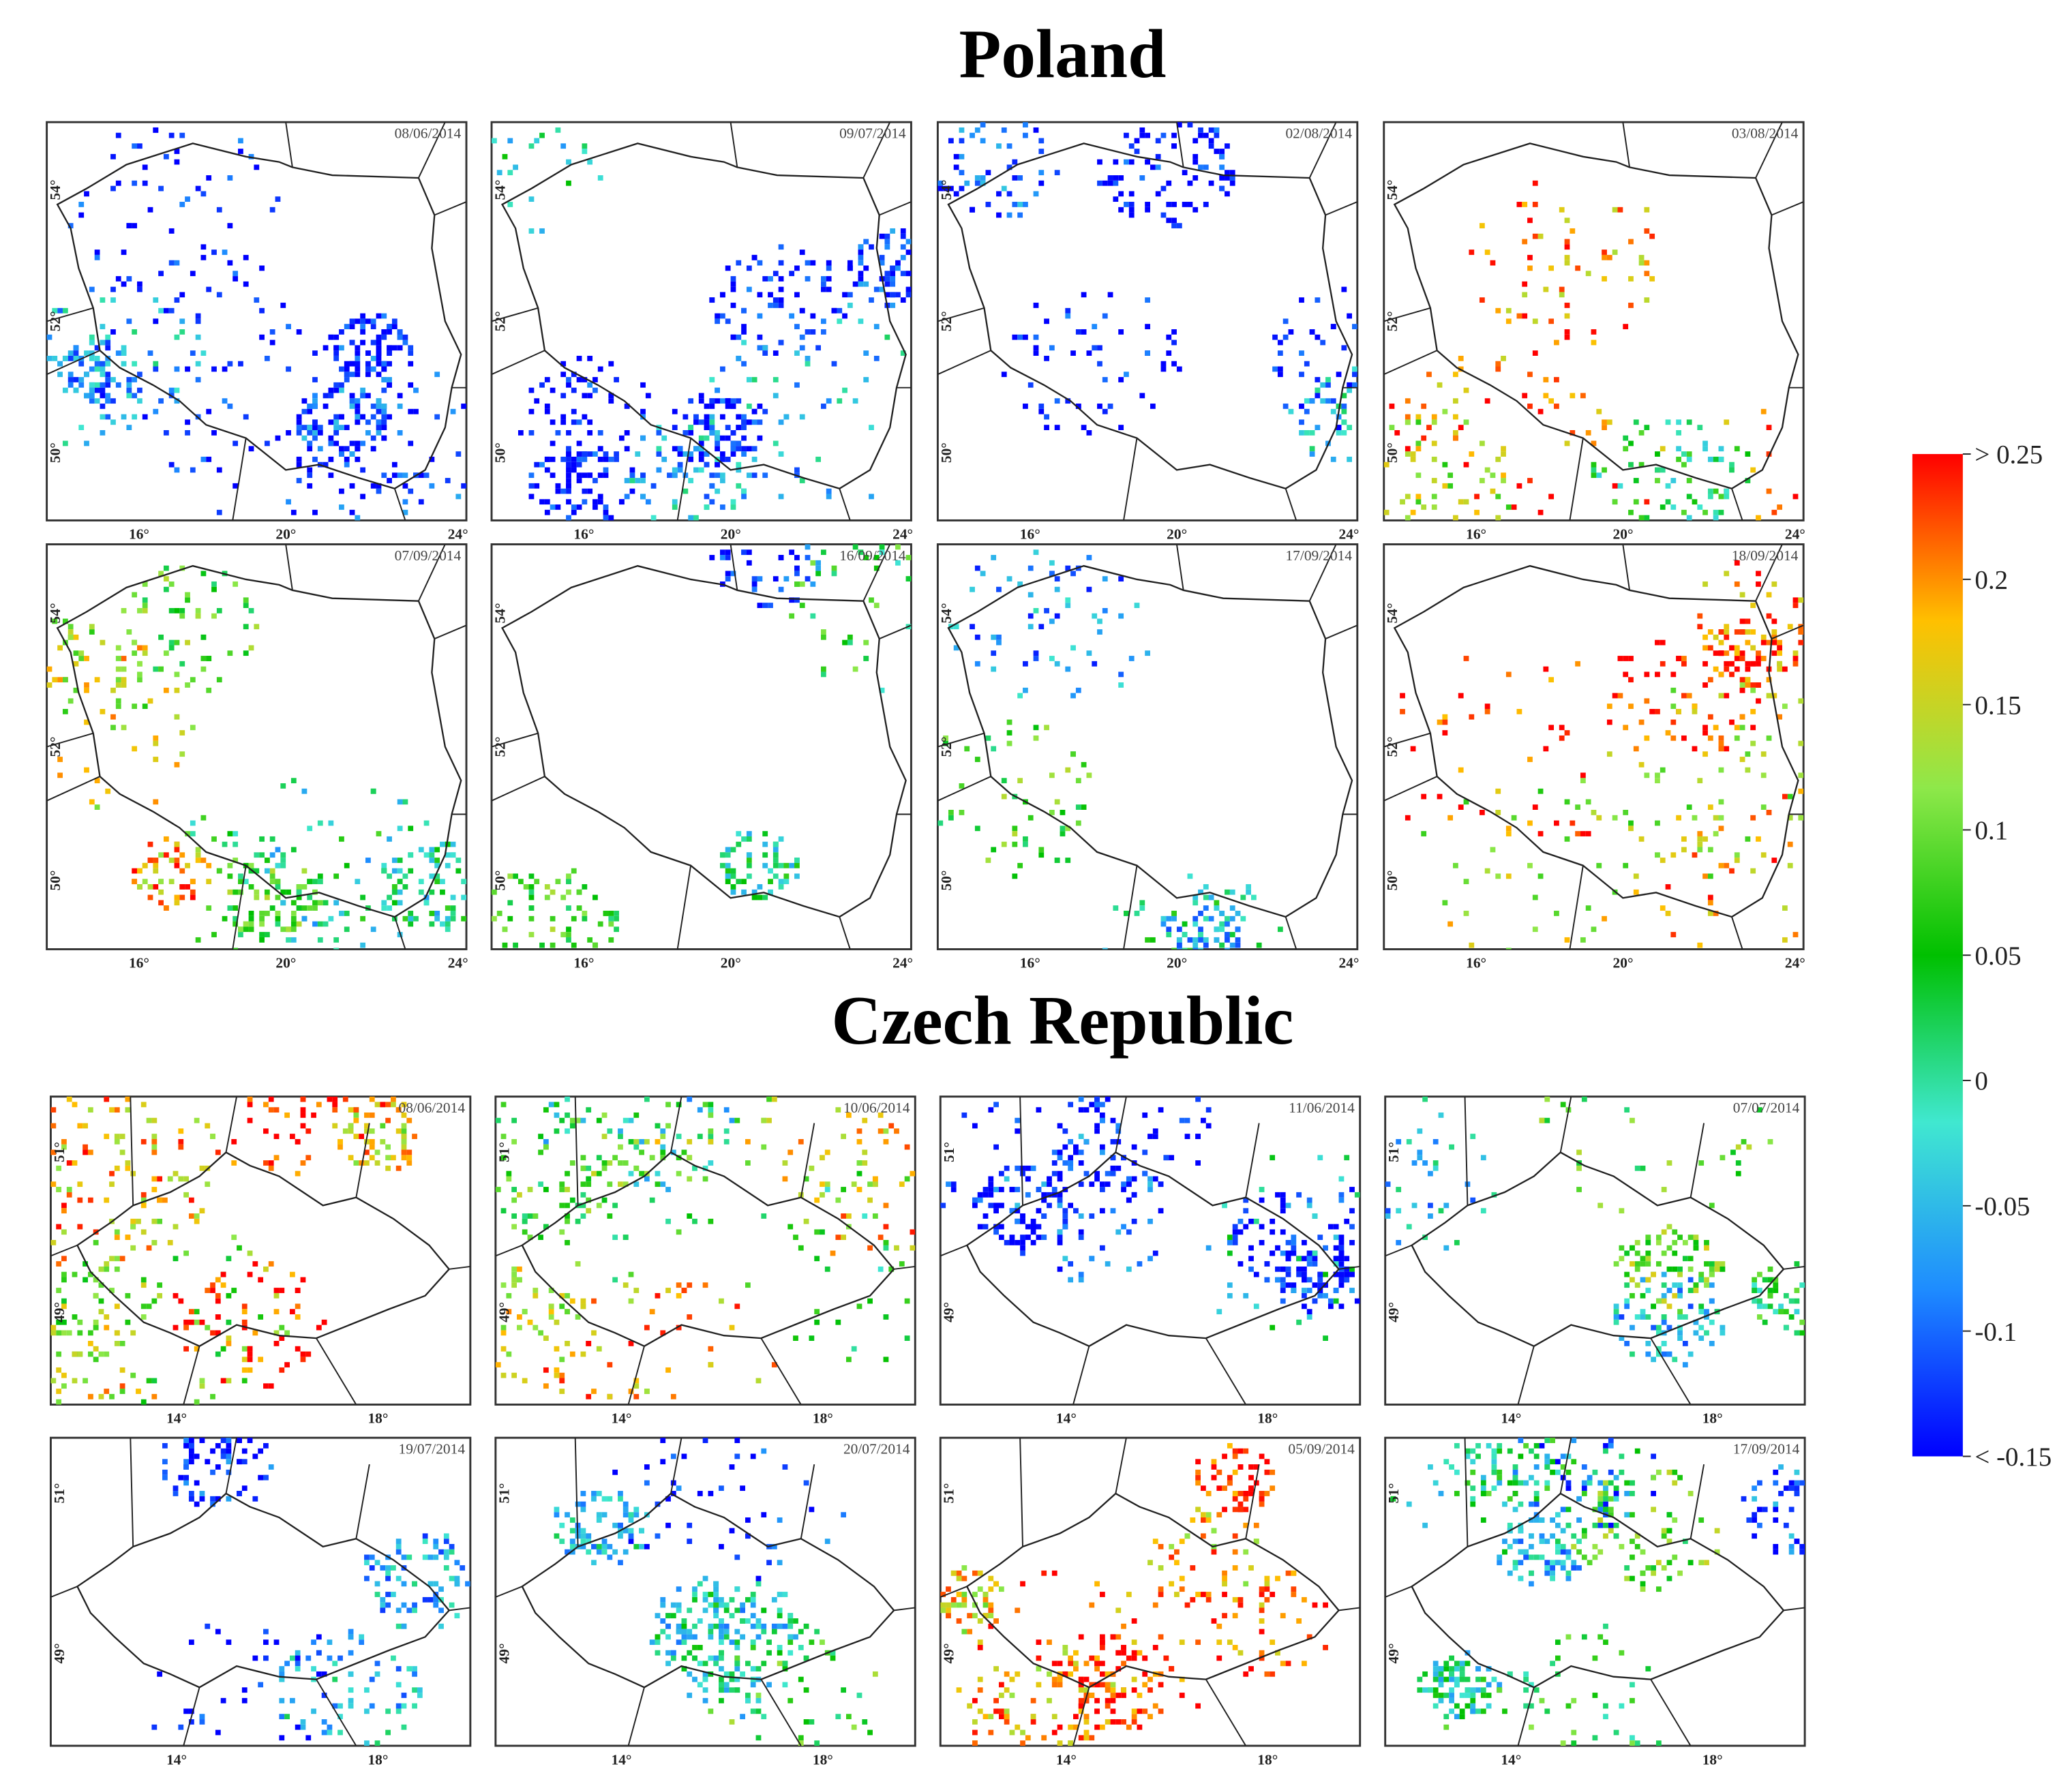 Image resolution: width=2072 pixels, height=1771 pixels. I want to click on lon-label: 20°, so click(1177, 534).